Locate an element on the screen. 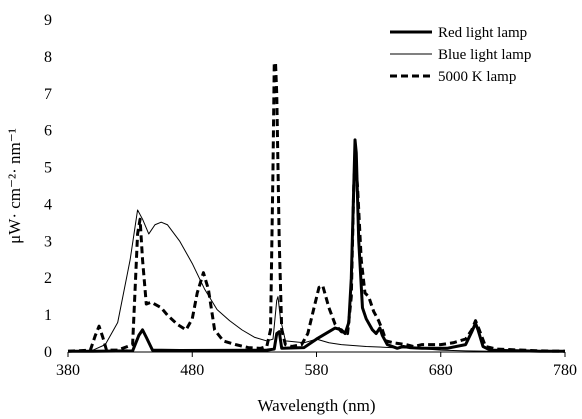  legend-label-1: Red light lamp is located at coordinates (482, 33).